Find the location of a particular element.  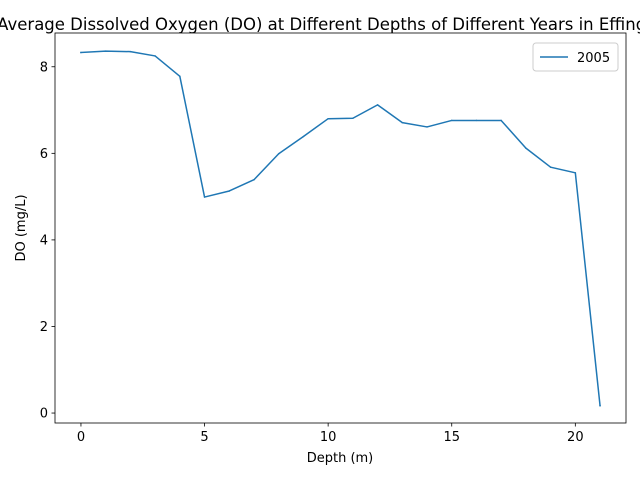

legend-box is located at coordinates (575, 57).